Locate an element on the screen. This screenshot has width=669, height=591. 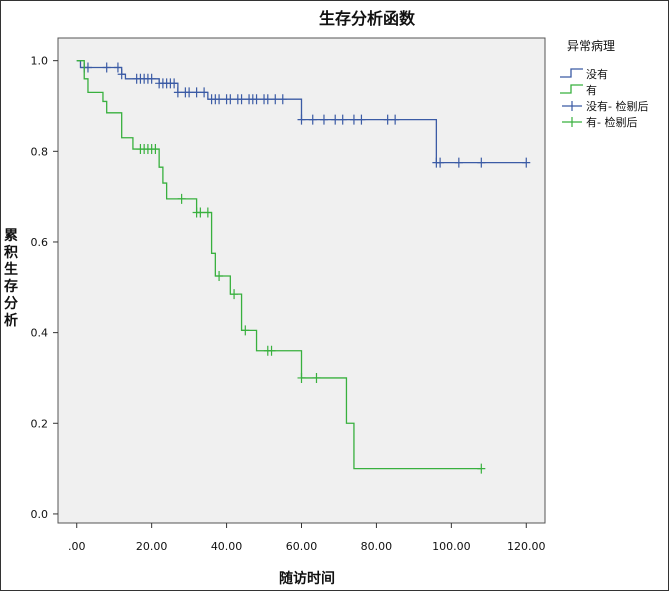
y-tick-label: 1.0 is located at coordinates (40, 61).